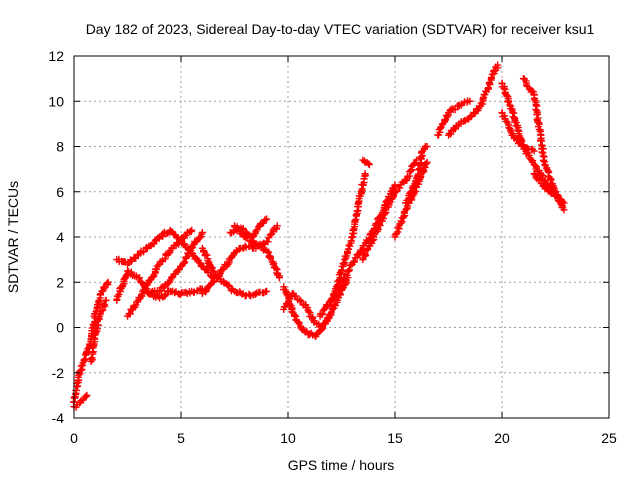 This screenshot has width=640, height=480. Describe the element at coordinates (58, 418) in the screenshot. I see `y-tick-label: -4` at that location.